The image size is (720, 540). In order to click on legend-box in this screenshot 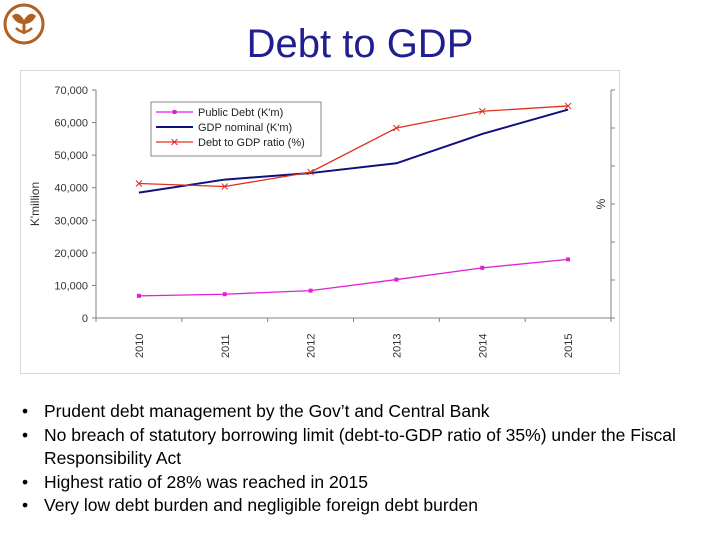, I will do `click(236, 129)`.